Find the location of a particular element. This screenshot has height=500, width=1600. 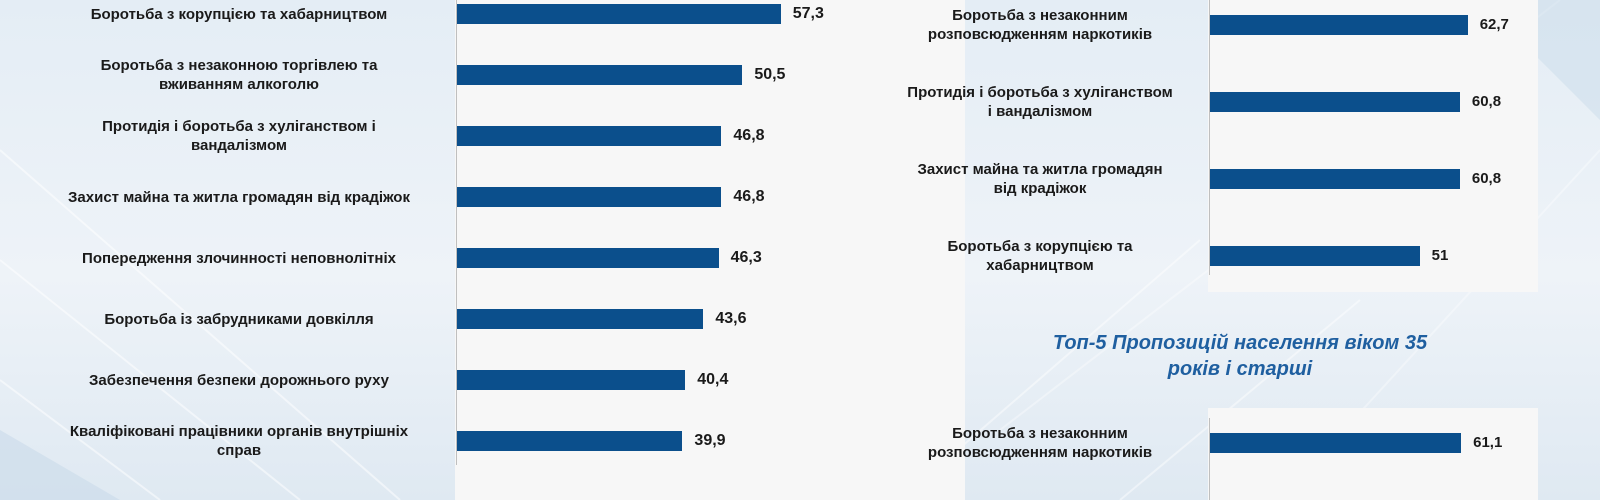

chart-1-value-label: 43,6 is located at coordinates (731, 318).